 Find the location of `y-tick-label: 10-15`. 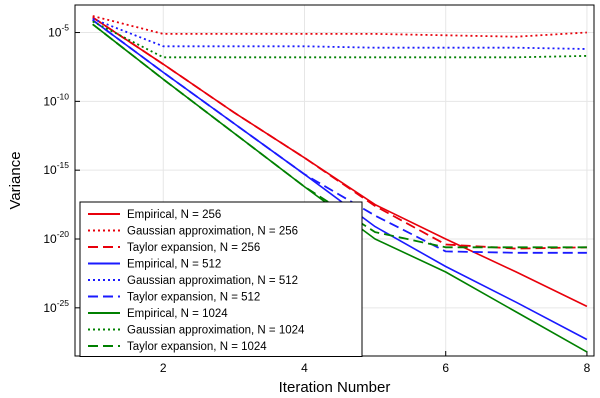

y-tick-label: 10-15 is located at coordinates (56, 168).